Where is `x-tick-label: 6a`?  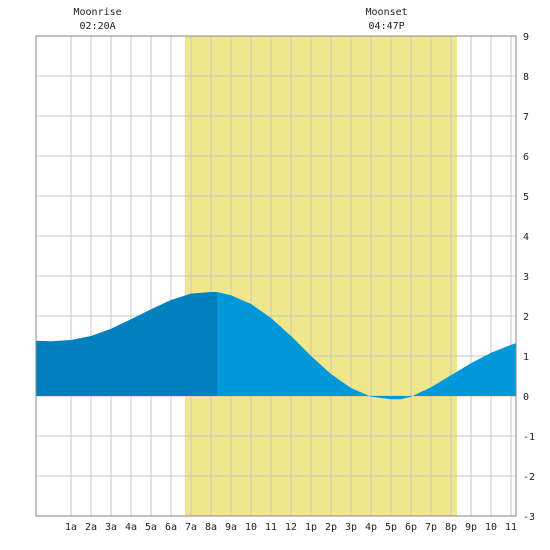
x-tick-label: 6a is located at coordinates (171, 527).